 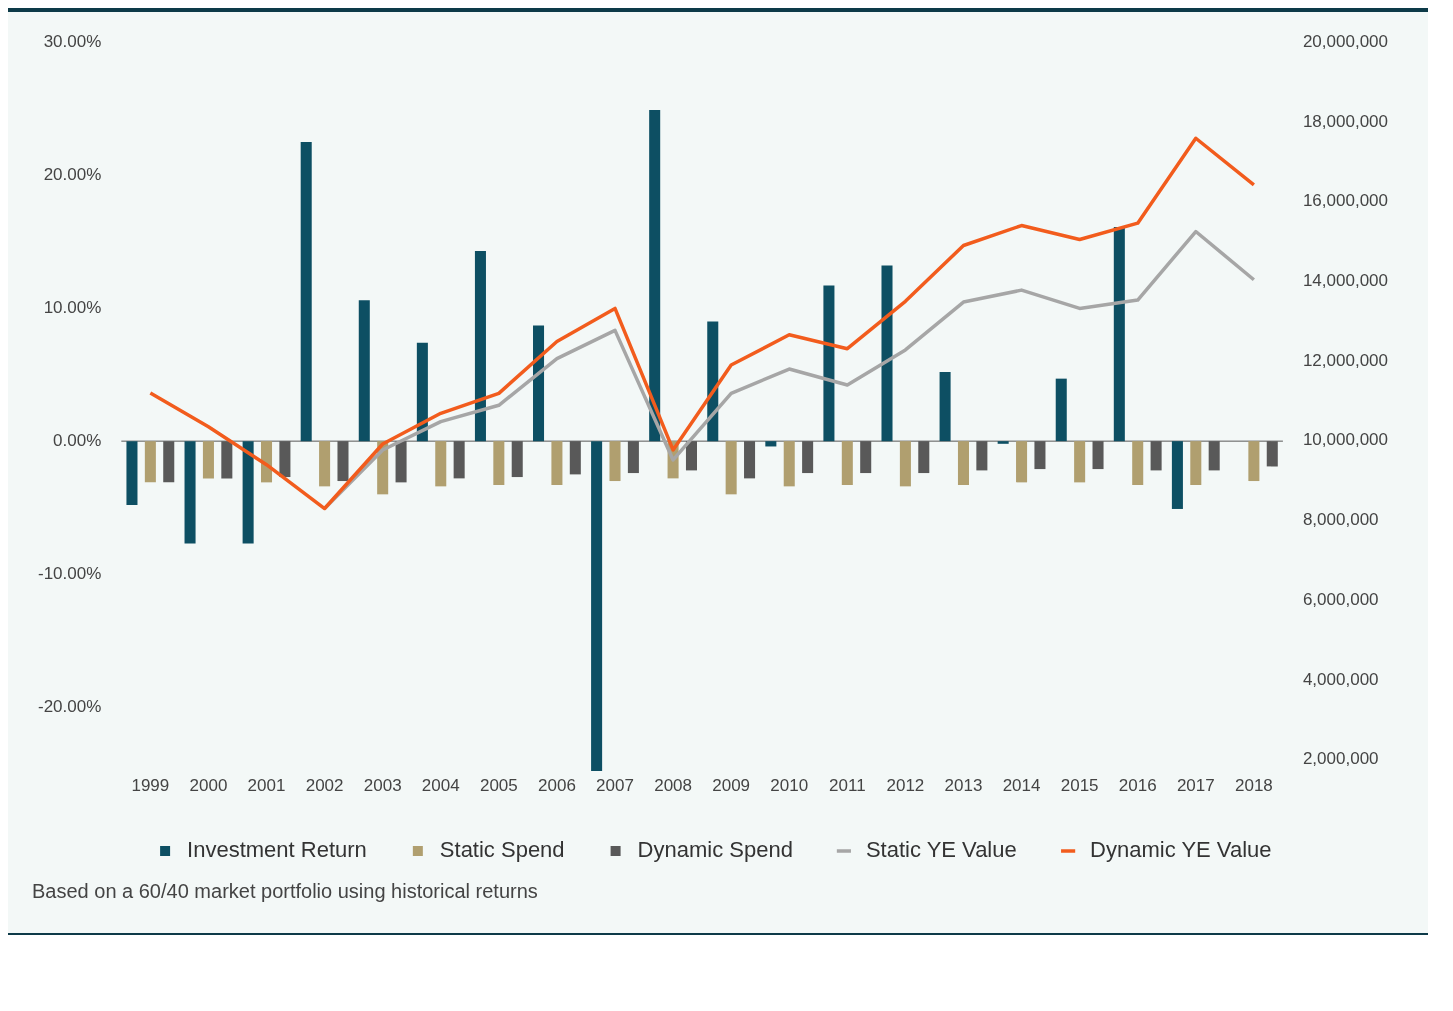 I want to click on x-tick-label: 2015, so click(x=1079, y=786).